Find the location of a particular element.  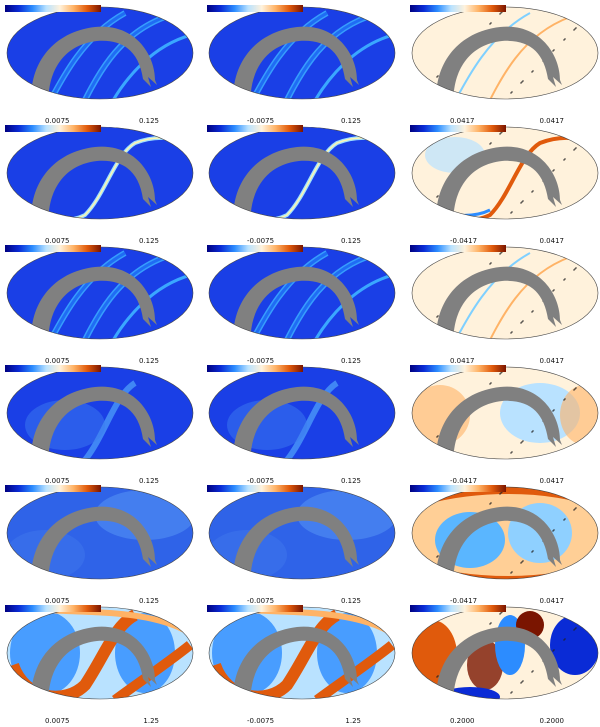

map-panel-r4-left: 0.0075 0.125 is located at coordinates (100, 425).